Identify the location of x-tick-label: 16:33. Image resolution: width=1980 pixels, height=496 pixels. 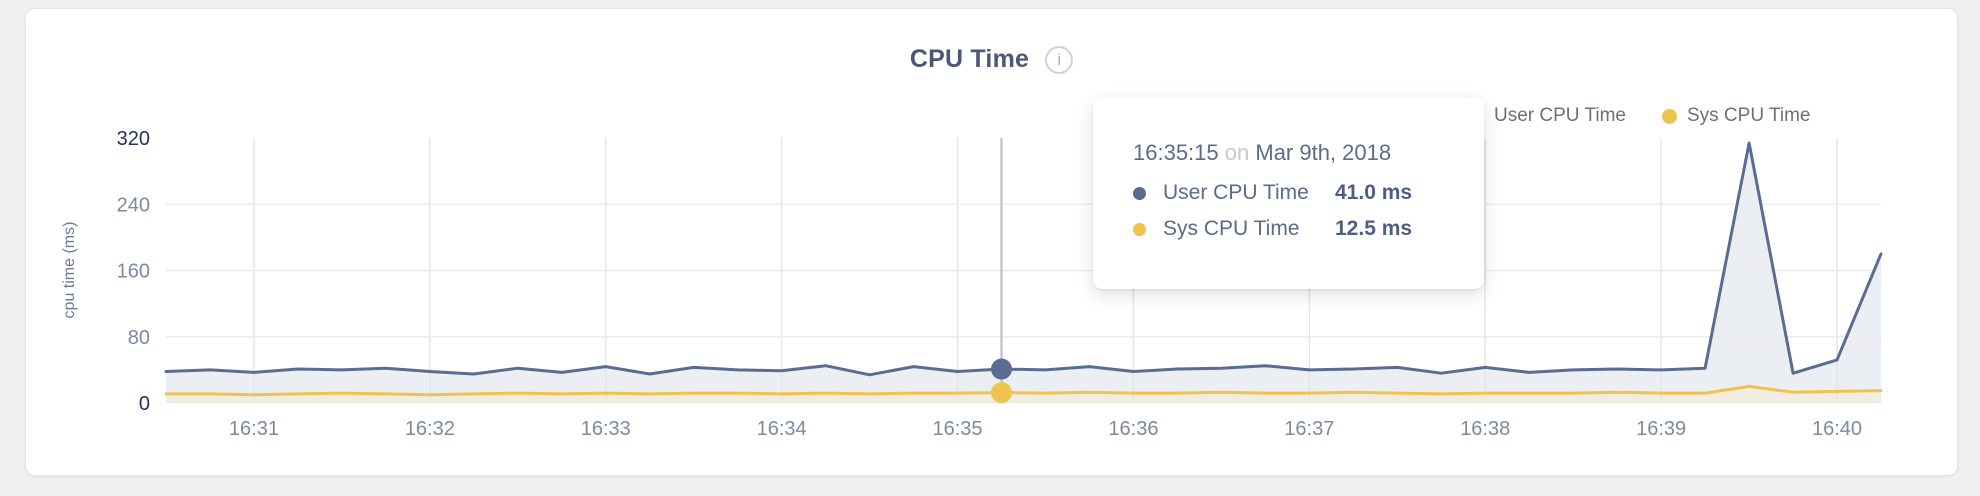
(606, 429).